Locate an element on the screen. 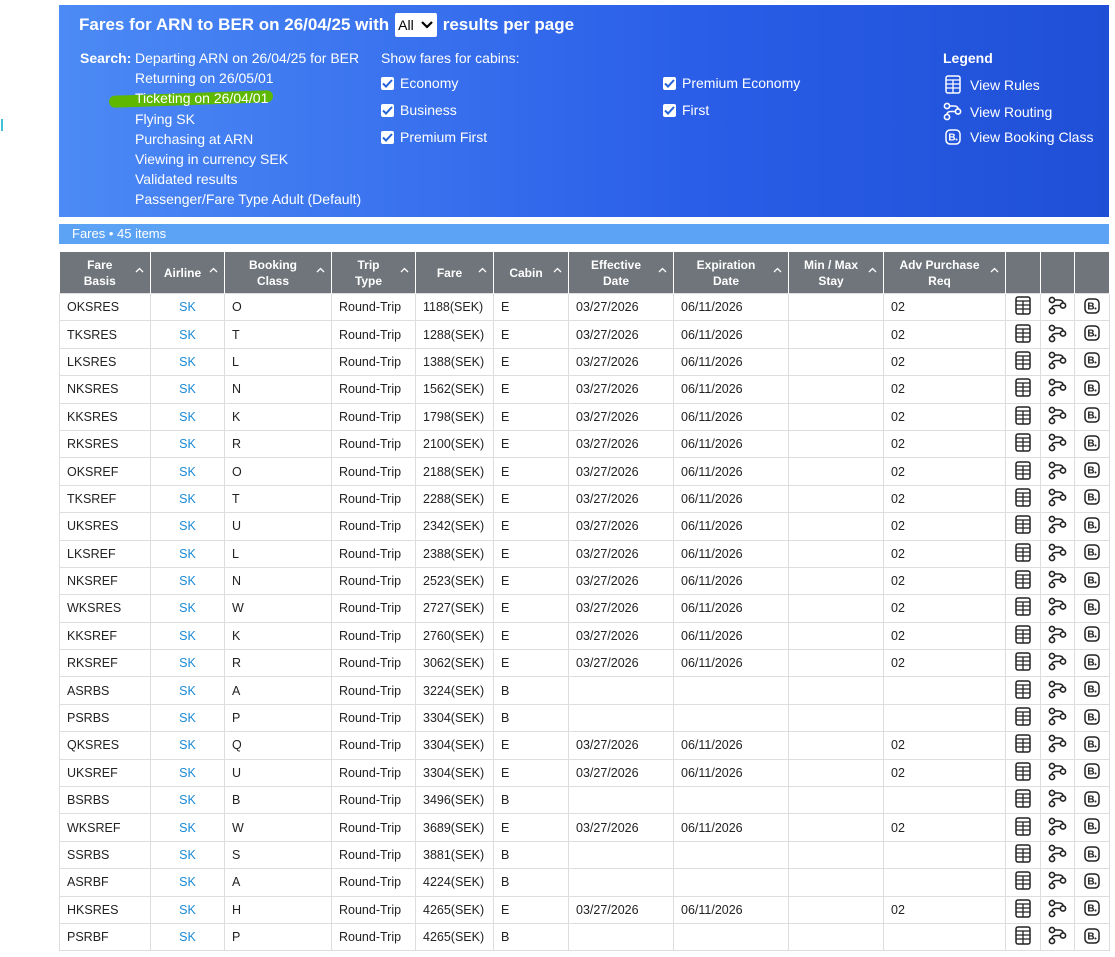 The image size is (1115, 957). cabin-checkbox: Economy is located at coordinates (419, 83).